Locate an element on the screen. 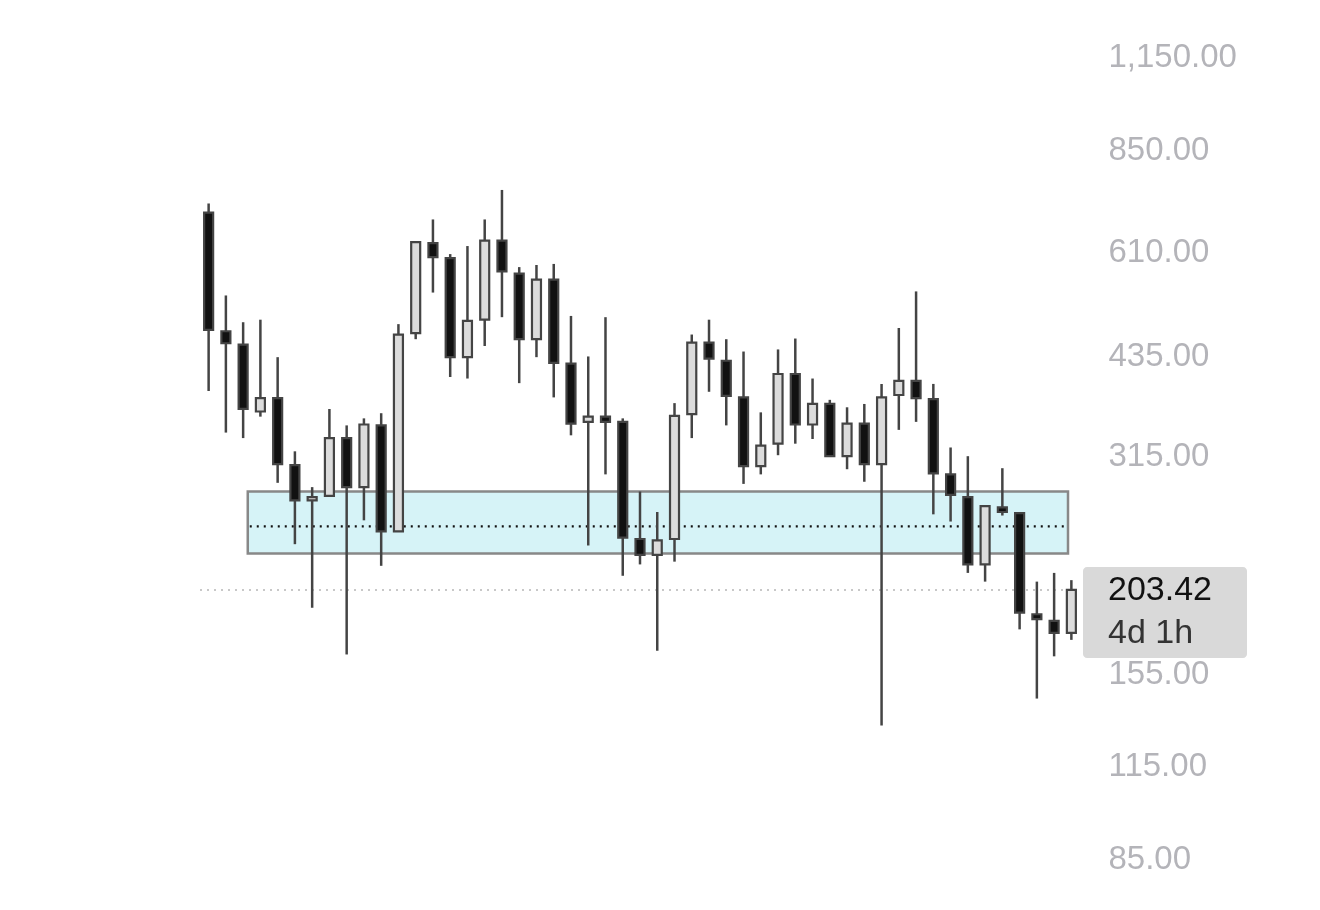 This screenshot has height=910, width=1320. y-tick-label: 315.00 is located at coordinates (1159, 454).